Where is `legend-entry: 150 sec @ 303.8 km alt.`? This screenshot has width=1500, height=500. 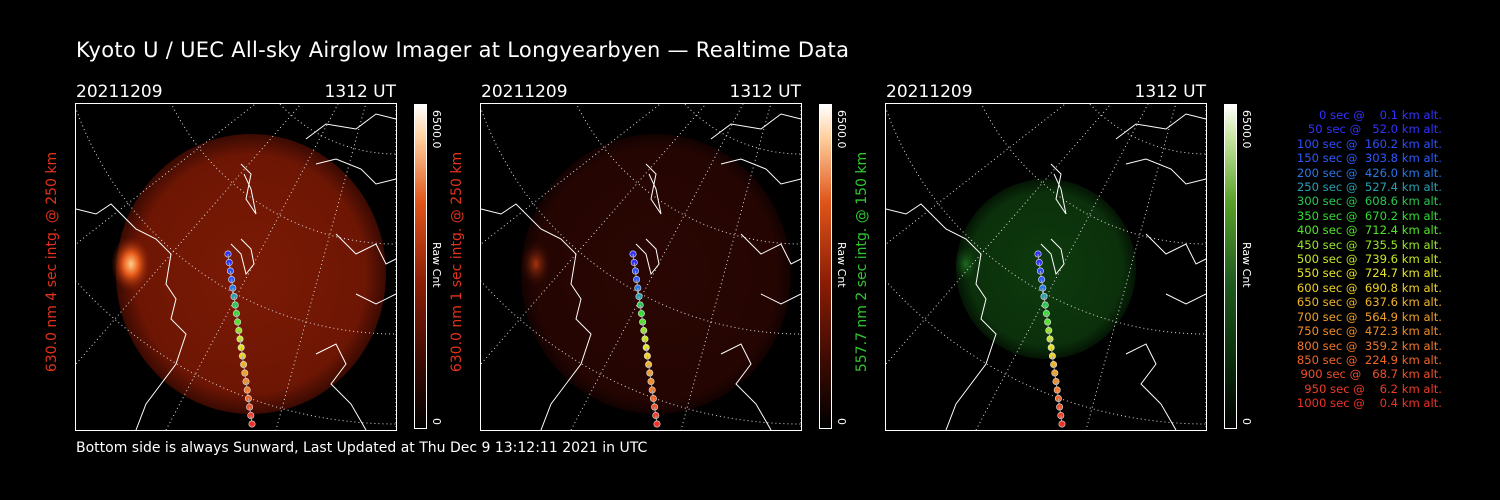
legend-entry: 150 sec @ 303.8 km alt. is located at coordinates (1369, 158).